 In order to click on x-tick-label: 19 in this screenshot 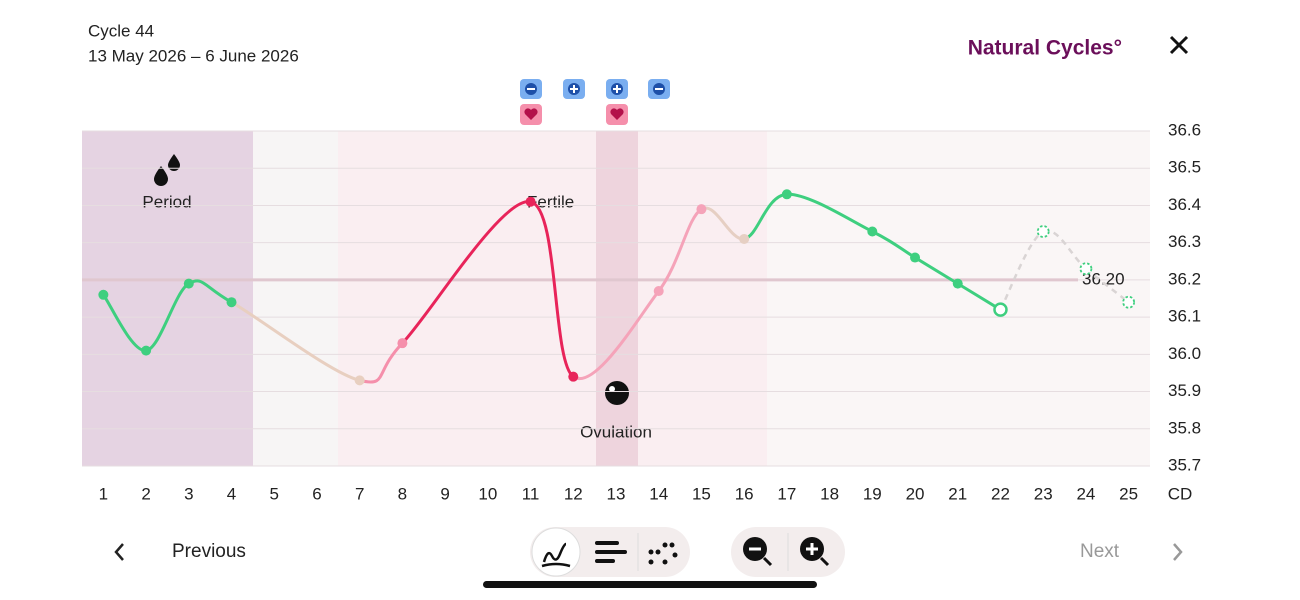, I will do `click(872, 493)`.